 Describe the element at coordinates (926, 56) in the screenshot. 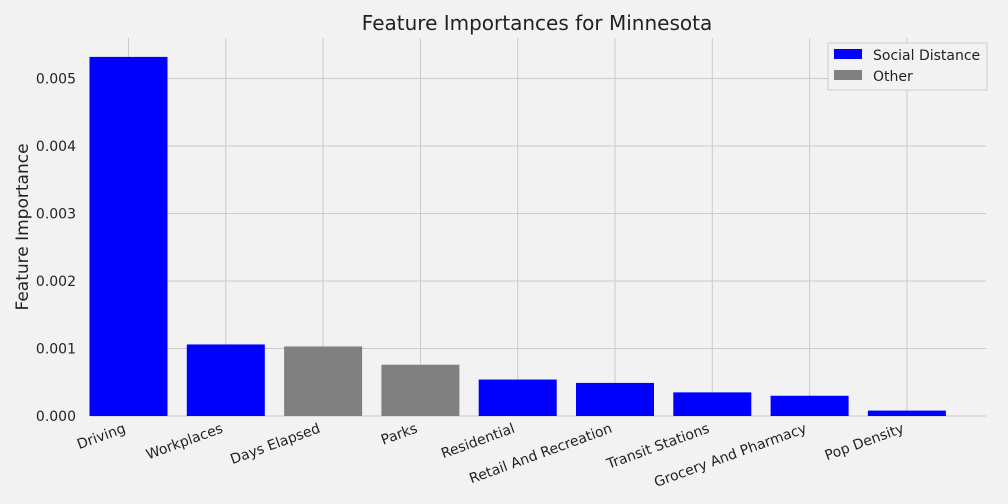

I see `legend-label-social-distance: Social Distance` at that location.